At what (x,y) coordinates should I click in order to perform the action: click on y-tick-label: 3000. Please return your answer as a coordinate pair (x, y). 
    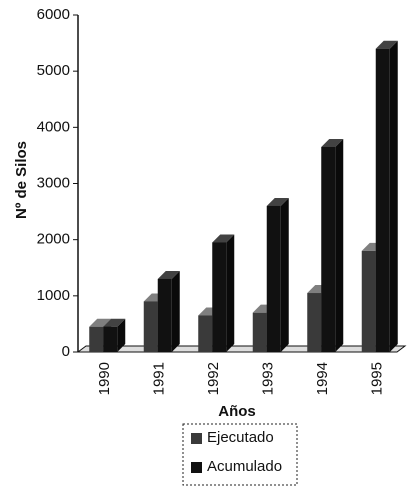
    Looking at the image, I should click on (53, 182).